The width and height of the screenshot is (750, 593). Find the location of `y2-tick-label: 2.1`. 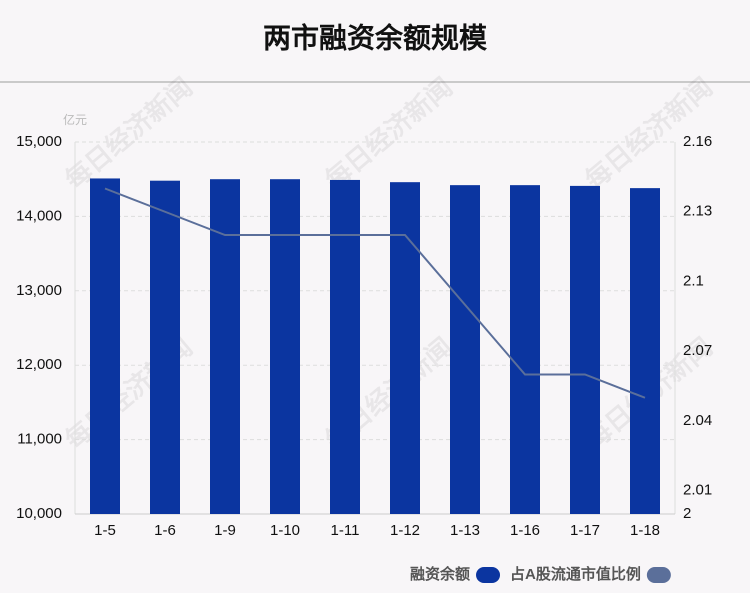

y2-tick-label: 2.1 is located at coordinates (693, 280).